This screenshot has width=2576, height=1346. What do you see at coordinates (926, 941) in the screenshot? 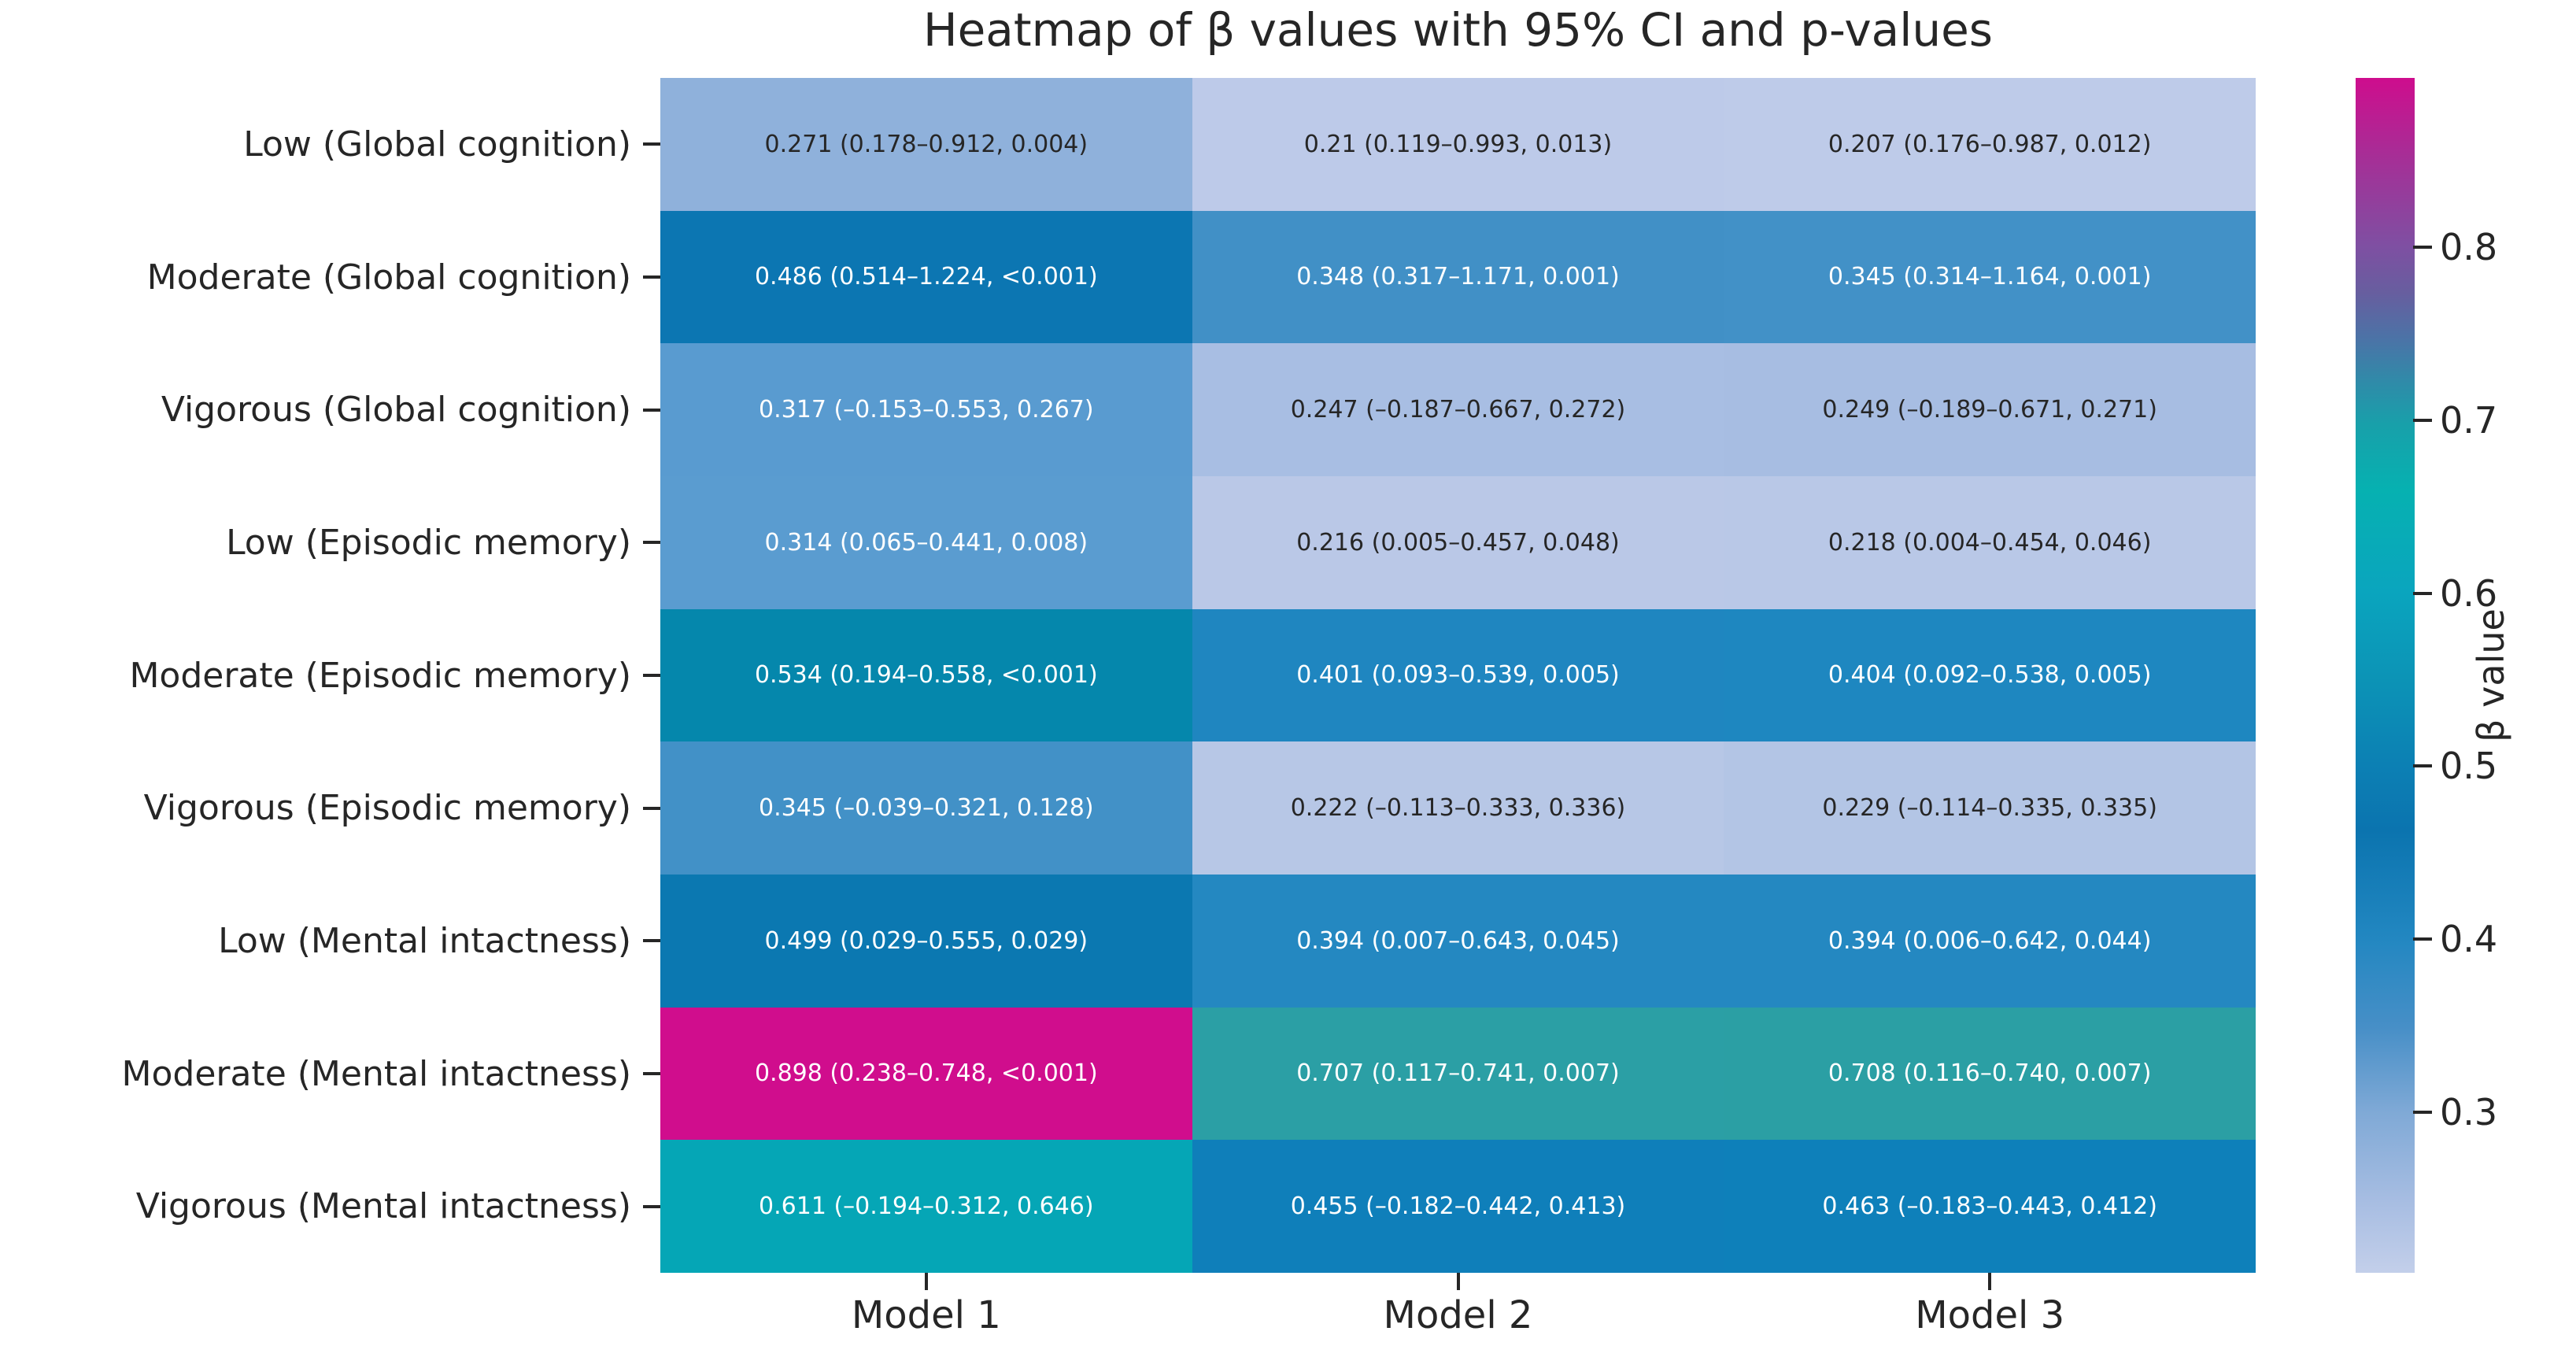
I see `heatmap-cell: 0.499 (0.029–0.555, 0.029)` at bounding box center [926, 941].